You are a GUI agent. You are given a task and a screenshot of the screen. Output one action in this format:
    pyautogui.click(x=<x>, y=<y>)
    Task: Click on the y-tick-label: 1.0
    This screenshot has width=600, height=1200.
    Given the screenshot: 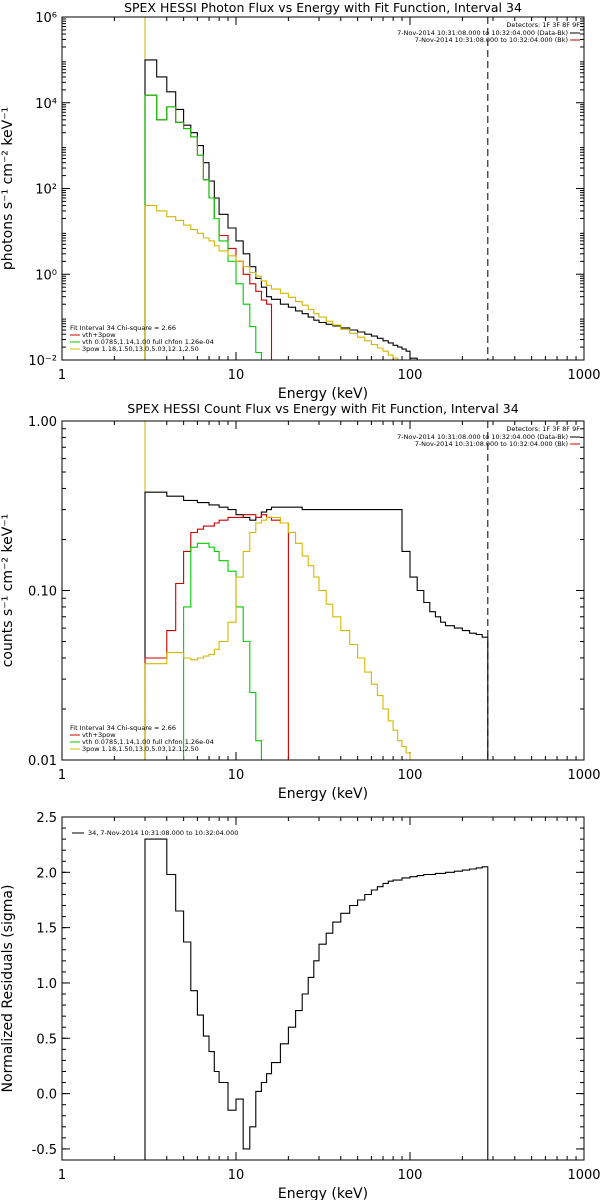 What is the action you would take?
    pyautogui.click(x=46, y=984)
    